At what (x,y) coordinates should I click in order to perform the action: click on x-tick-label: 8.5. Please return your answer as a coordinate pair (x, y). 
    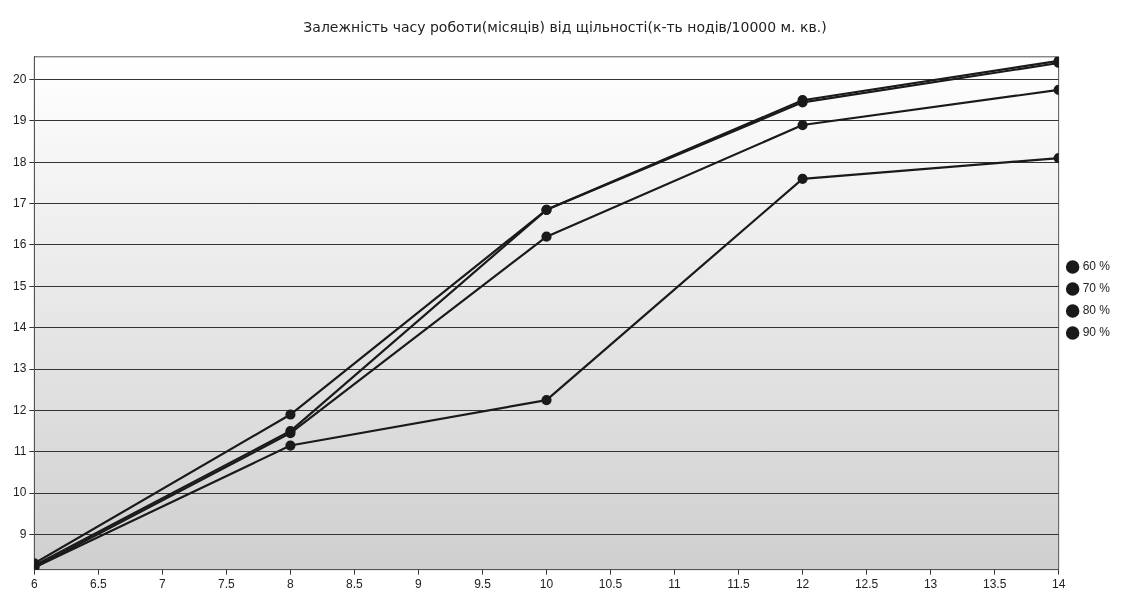
    Looking at the image, I should click on (355, 584).